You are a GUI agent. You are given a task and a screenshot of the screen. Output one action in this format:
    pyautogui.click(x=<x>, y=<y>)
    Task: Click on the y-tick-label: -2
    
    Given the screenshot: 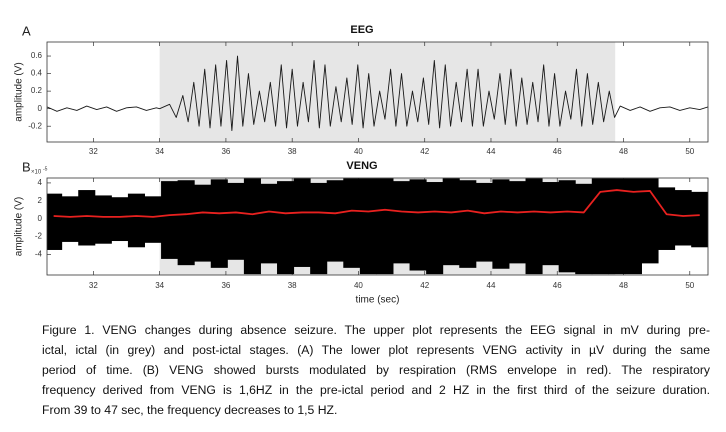 What is the action you would take?
    pyautogui.click(x=39, y=236)
    